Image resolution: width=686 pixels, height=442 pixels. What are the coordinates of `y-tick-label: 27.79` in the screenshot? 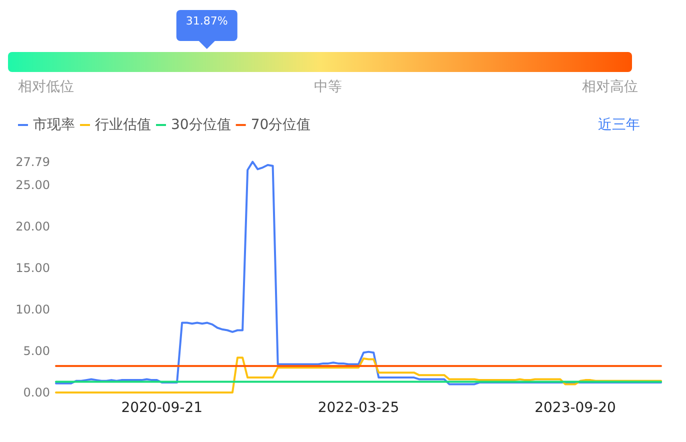 It's located at (33, 161).